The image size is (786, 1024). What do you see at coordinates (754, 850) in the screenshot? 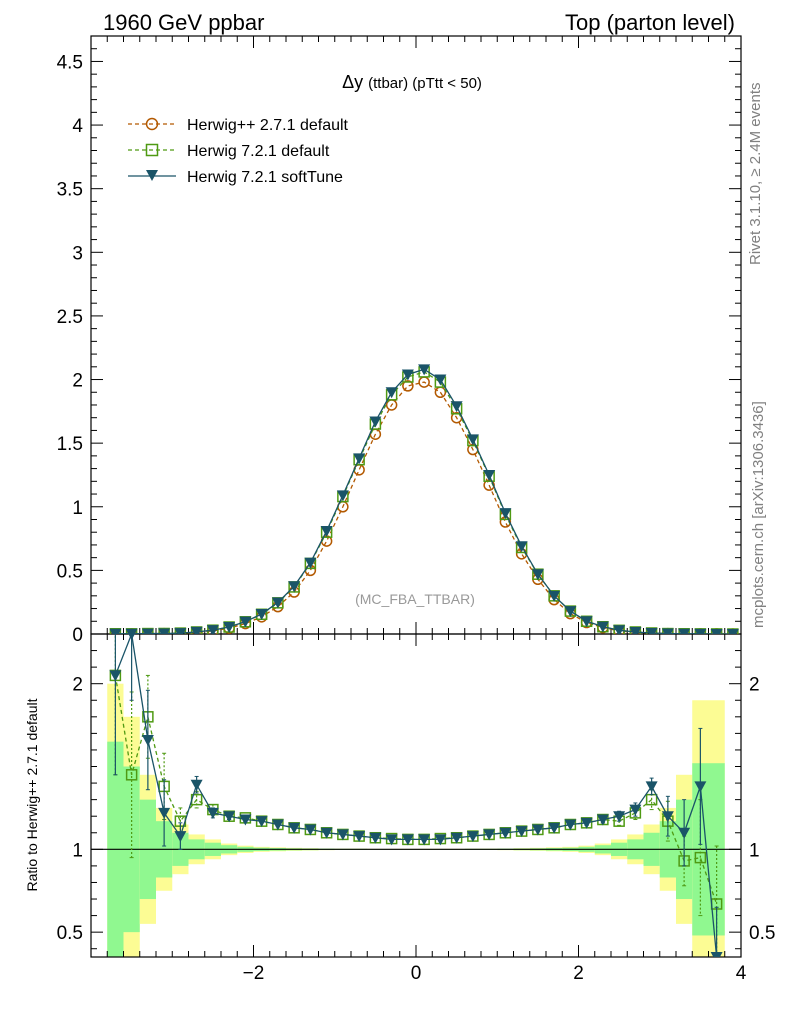
I see `ratio-ytick-label-right: 1` at bounding box center [754, 850].